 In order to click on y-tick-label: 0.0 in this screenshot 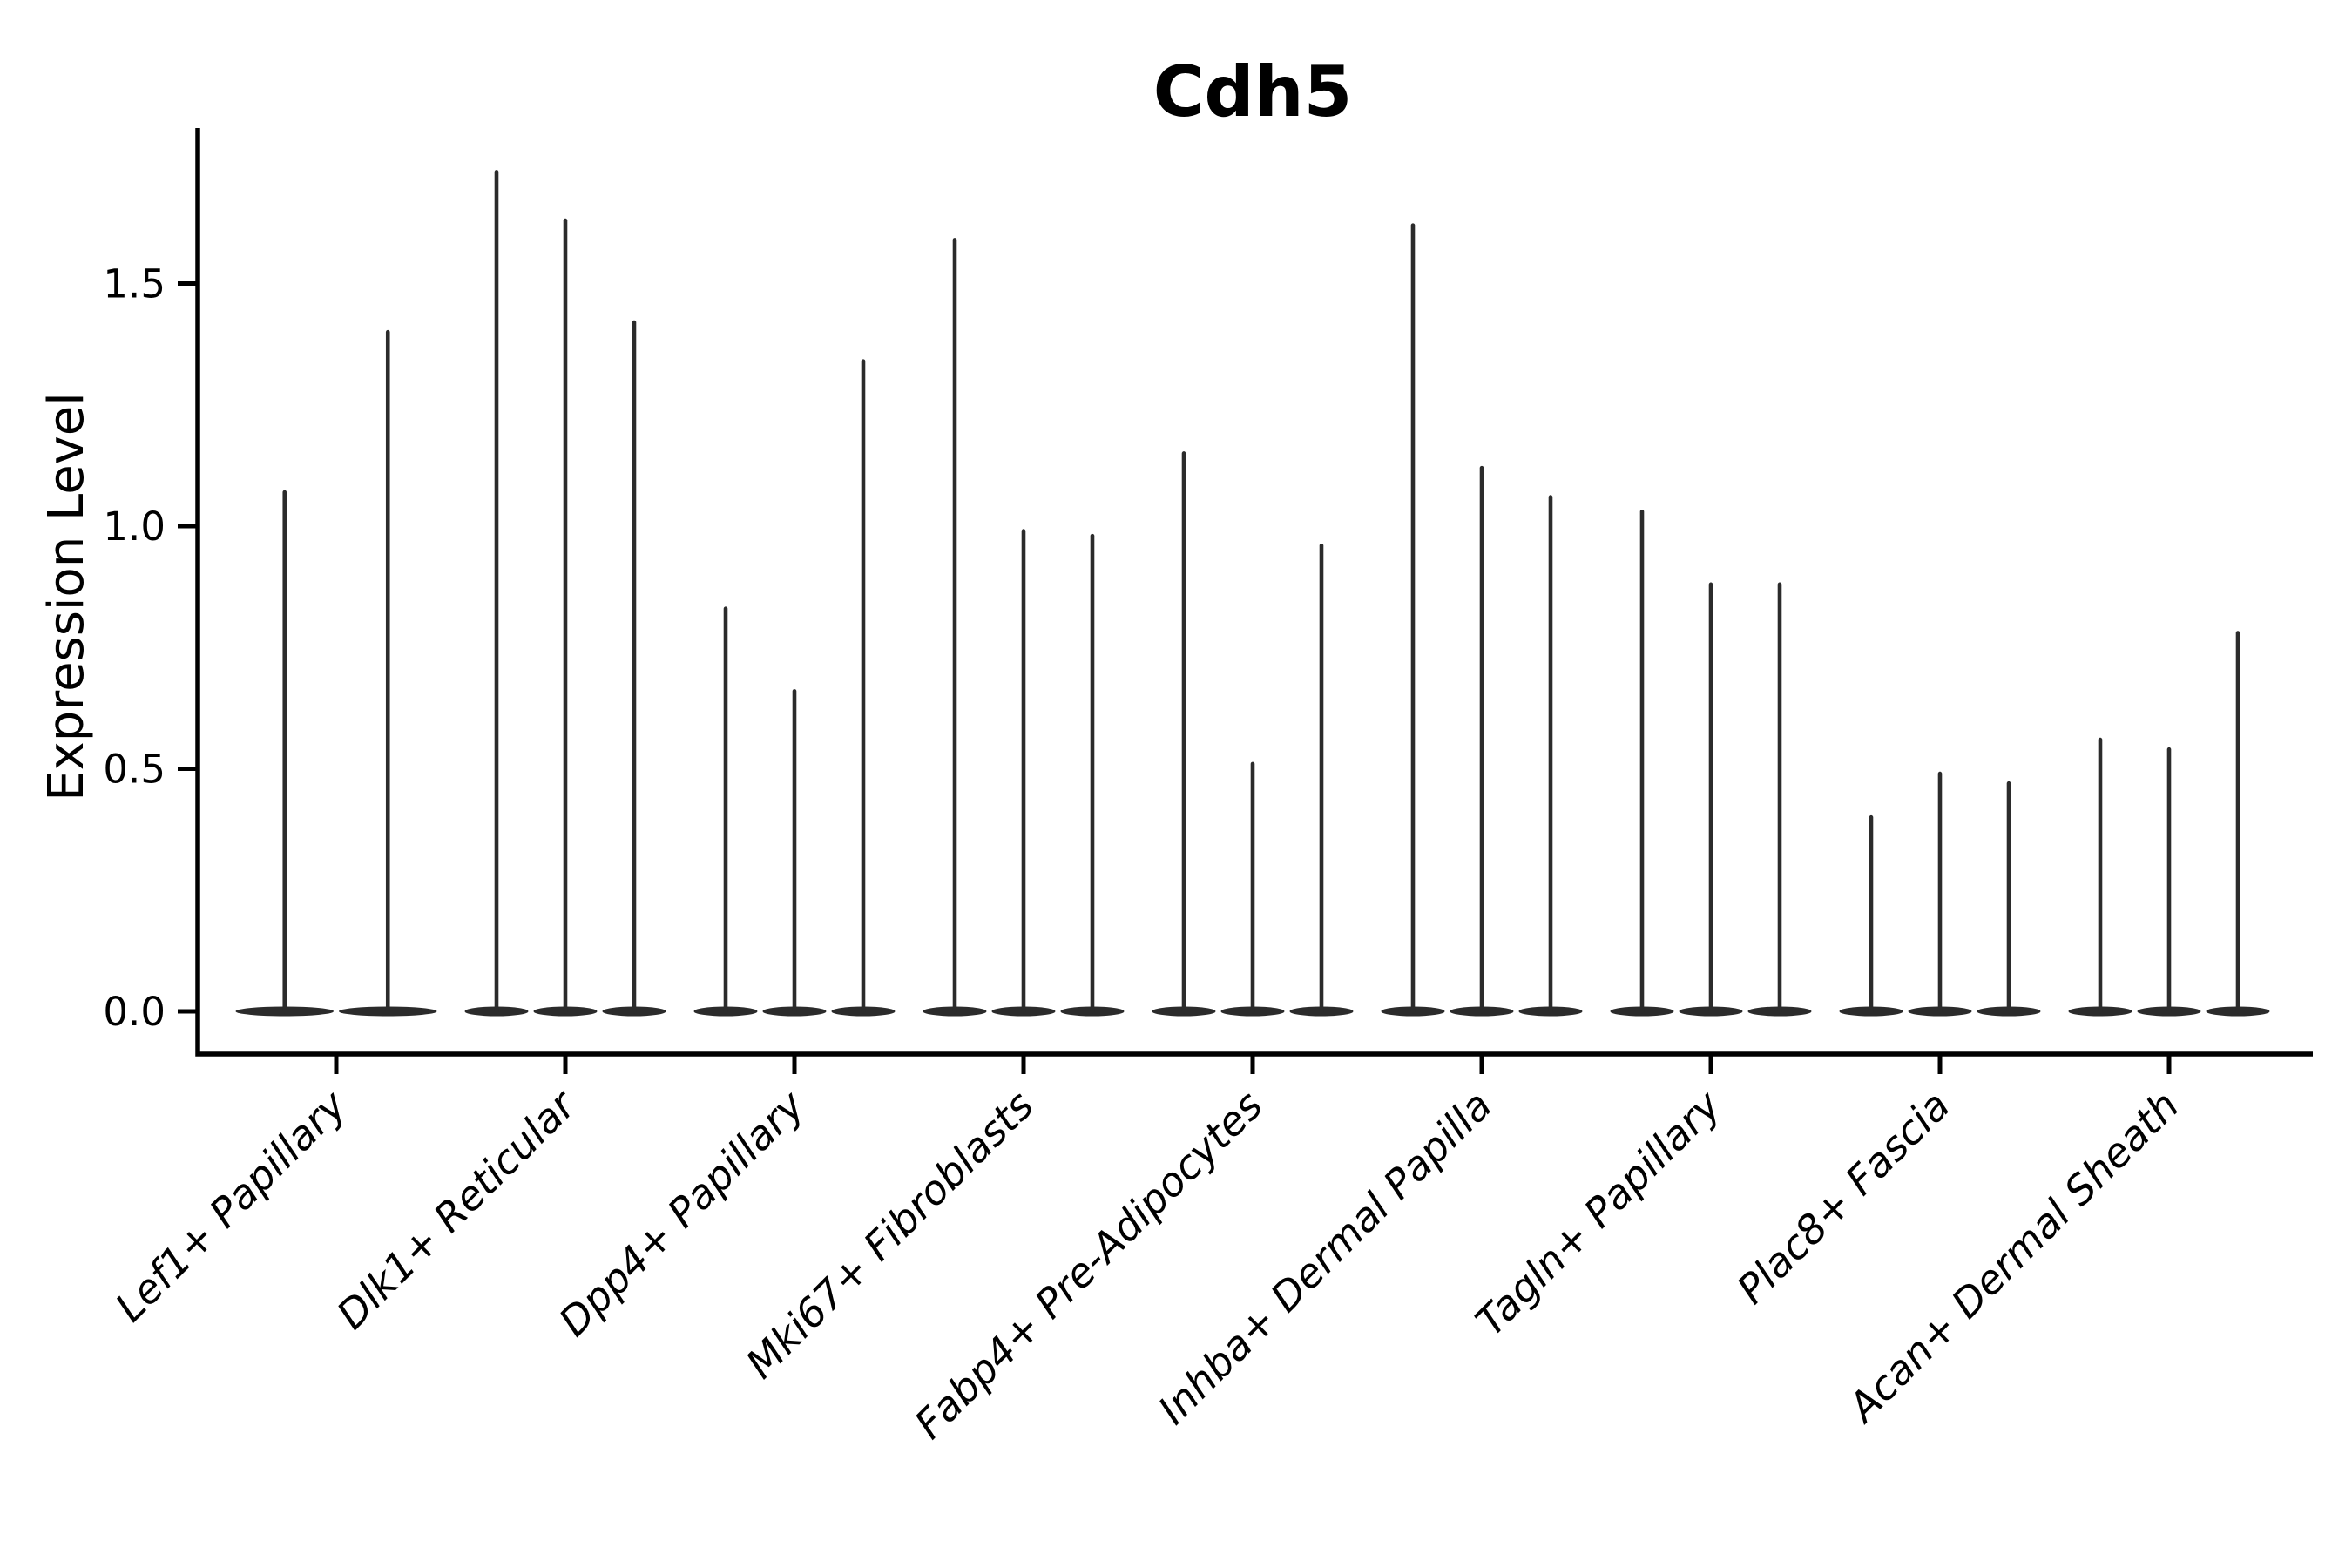, I will do `click(134, 1012)`.